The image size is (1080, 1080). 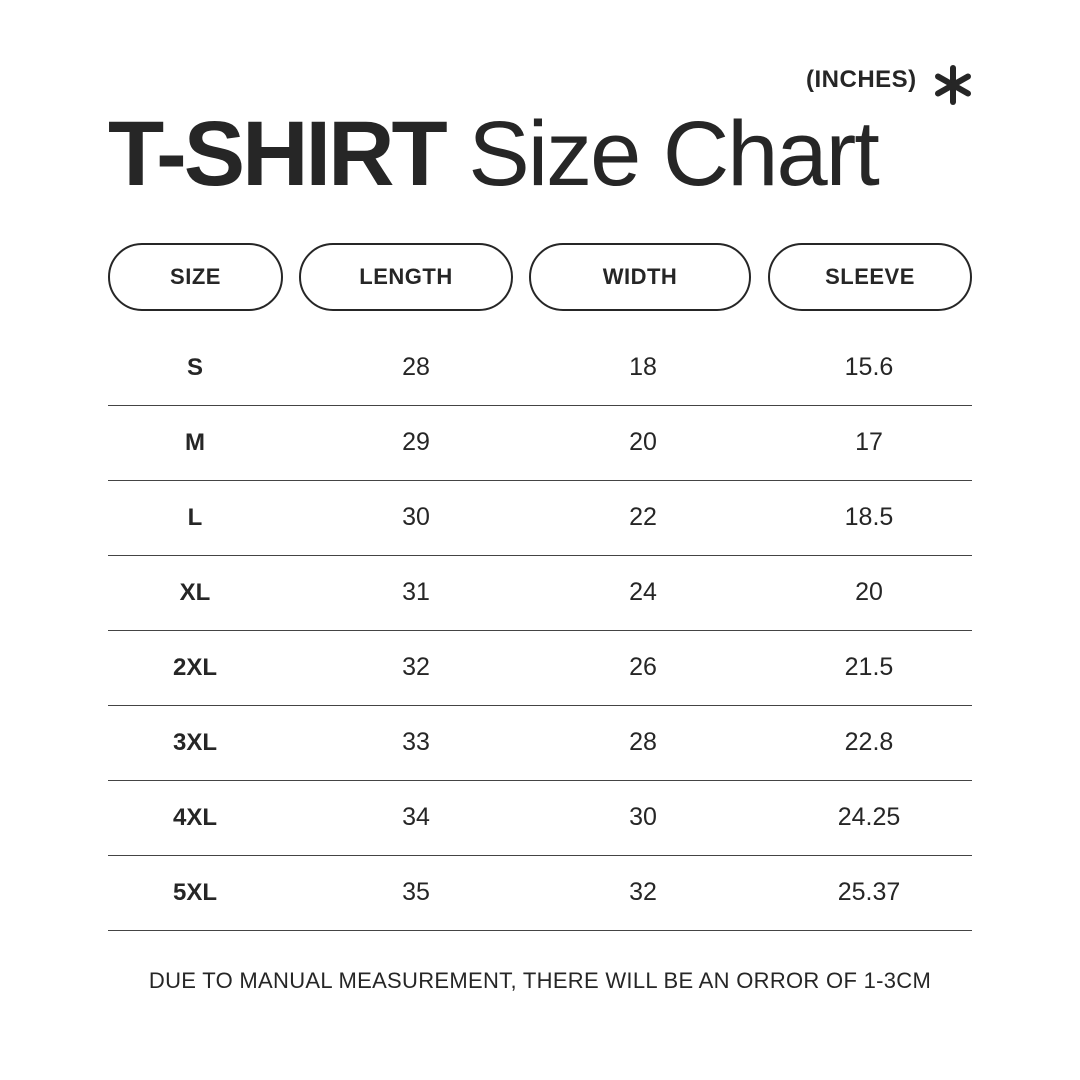 What do you see at coordinates (869, 667) in the screenshot?
I see `cell-sleeve: 21.5` at bounding box center [869, 667].